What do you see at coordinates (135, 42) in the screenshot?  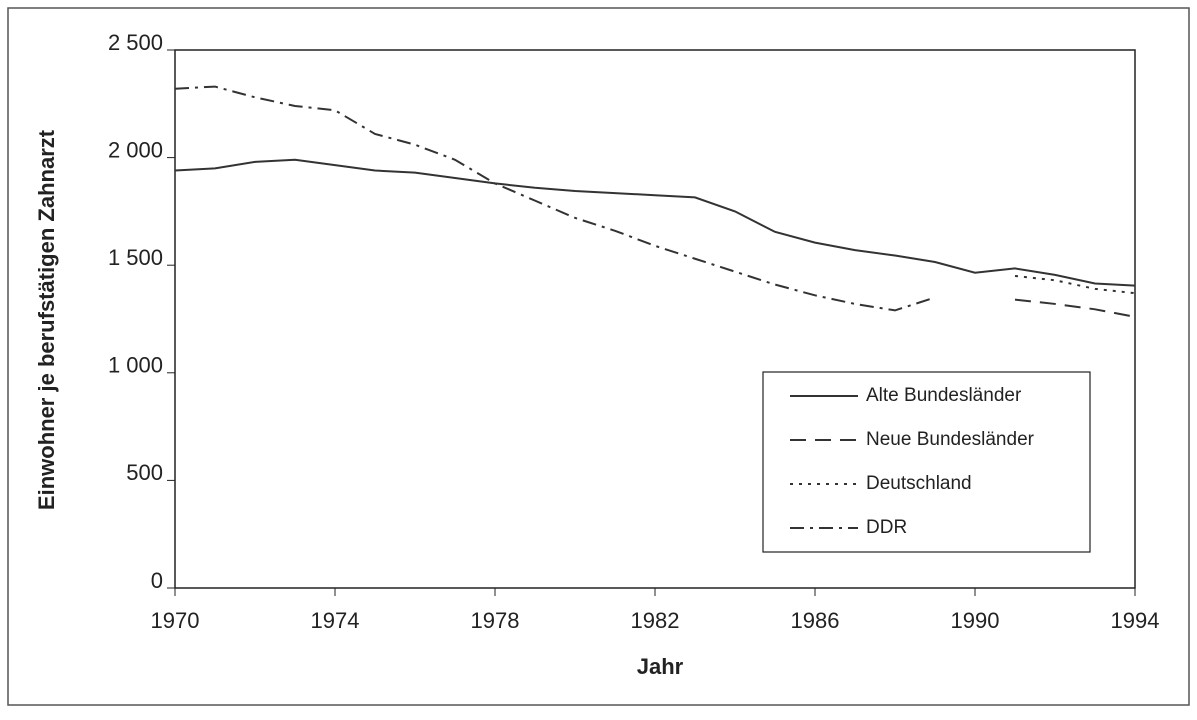 I see `y-tick-label: 2 500` at bounding box center [135, 42].